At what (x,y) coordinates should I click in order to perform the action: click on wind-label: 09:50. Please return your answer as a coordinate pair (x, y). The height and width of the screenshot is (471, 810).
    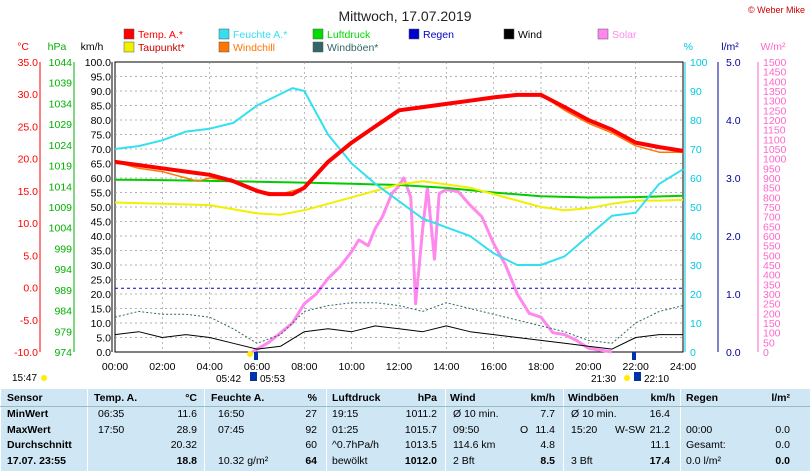
    Looking at the image, I should click on (466, 429).